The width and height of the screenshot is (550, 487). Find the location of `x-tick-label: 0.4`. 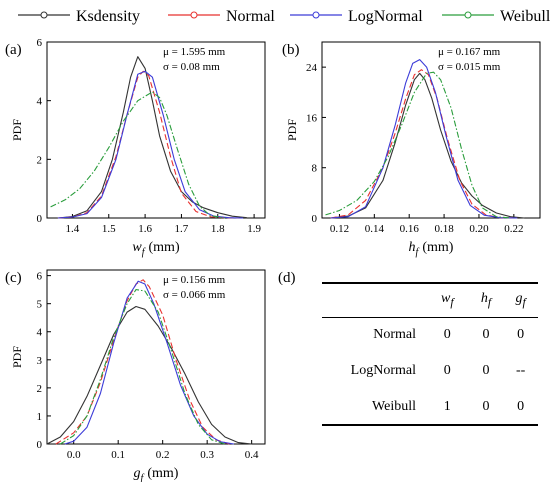

x-tick-label: 0.4 is located at coordinates (252, 455).